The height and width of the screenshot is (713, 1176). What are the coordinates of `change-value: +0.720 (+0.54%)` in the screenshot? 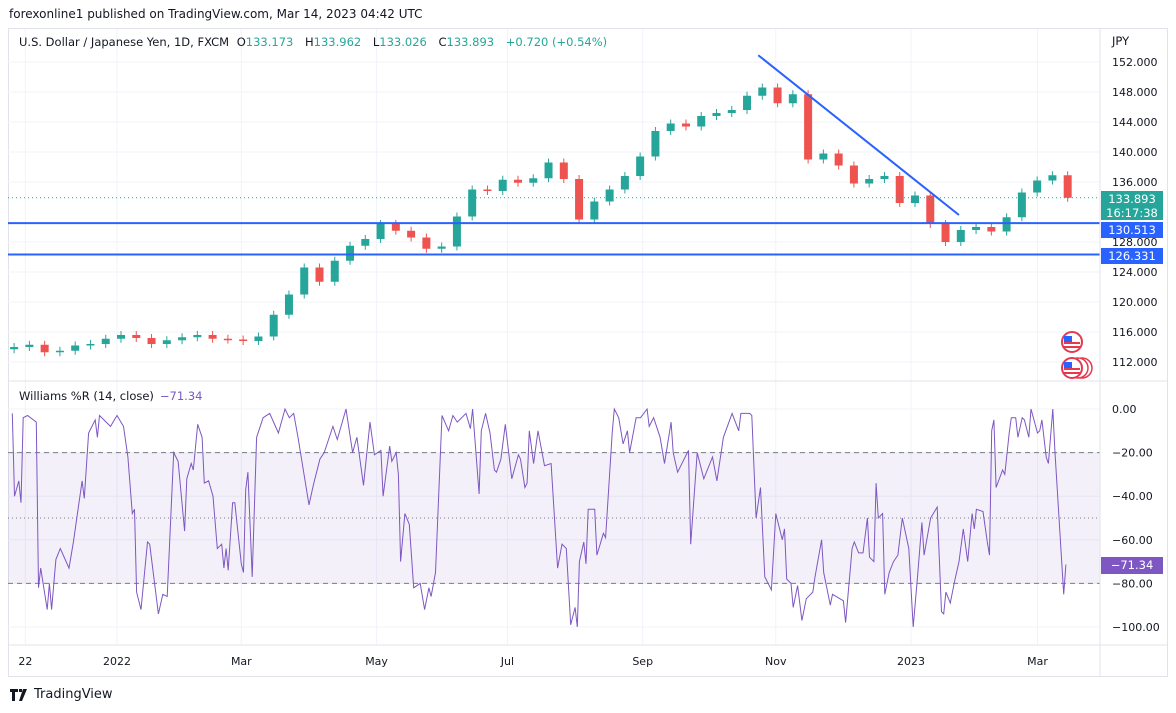 It's located at (556, 42).